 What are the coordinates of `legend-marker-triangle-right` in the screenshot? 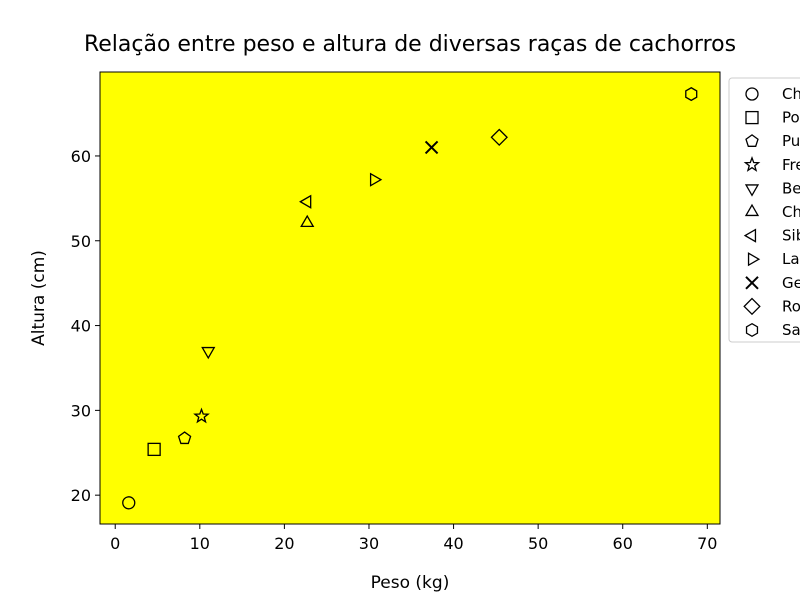 It's located at (754, 259).